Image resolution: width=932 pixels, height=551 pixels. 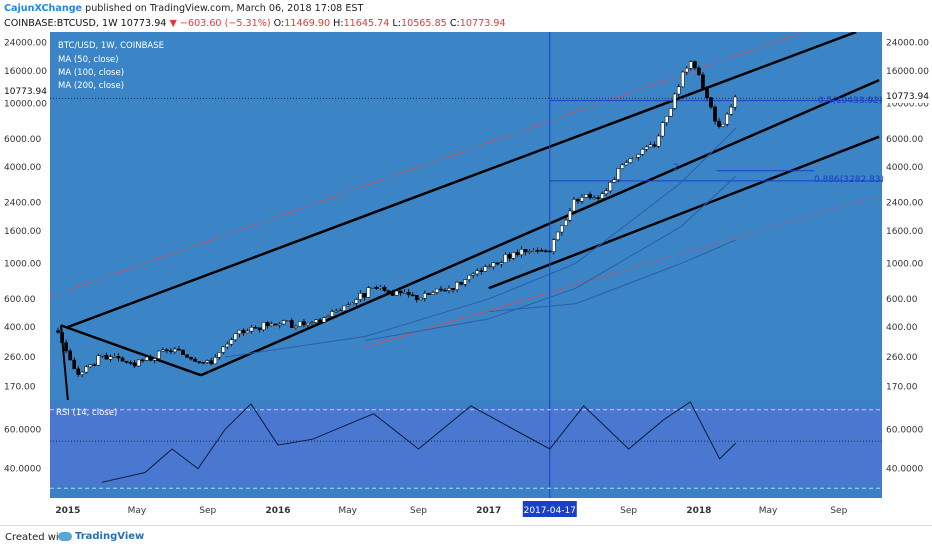 I want to click on rsi-band, so click(x=466, y=446).